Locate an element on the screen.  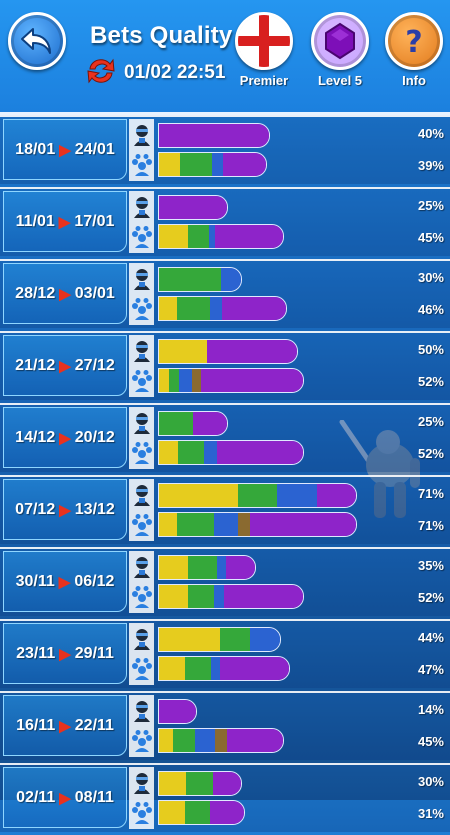
league-label: Premier is located at coordinates (264, 80).